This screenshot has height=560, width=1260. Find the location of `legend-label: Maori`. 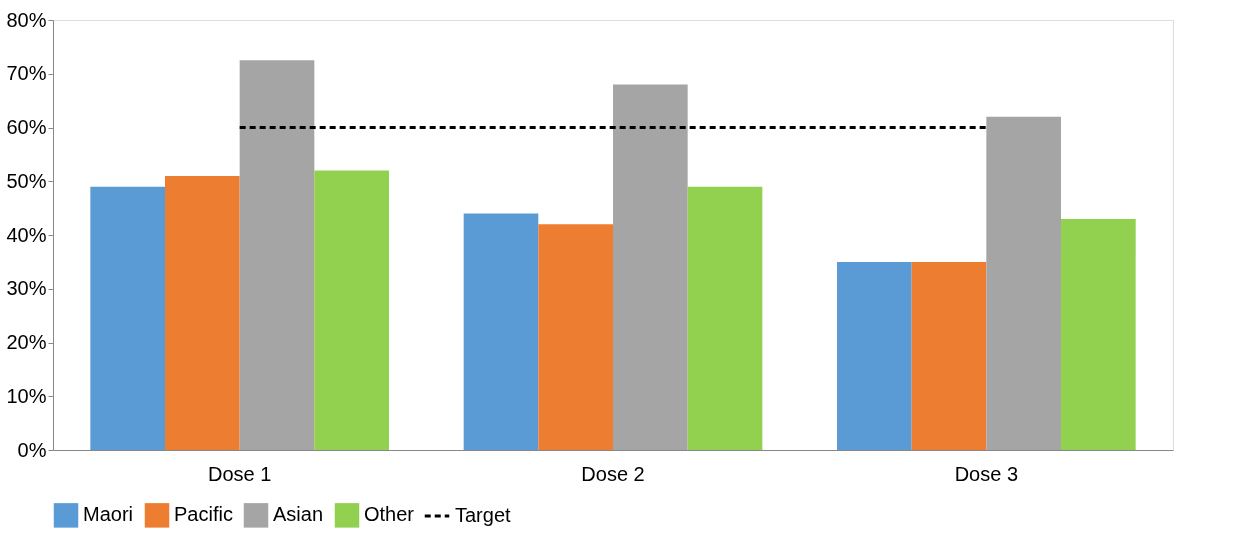

legend-label: Maori is located at coordinates (108, 514).